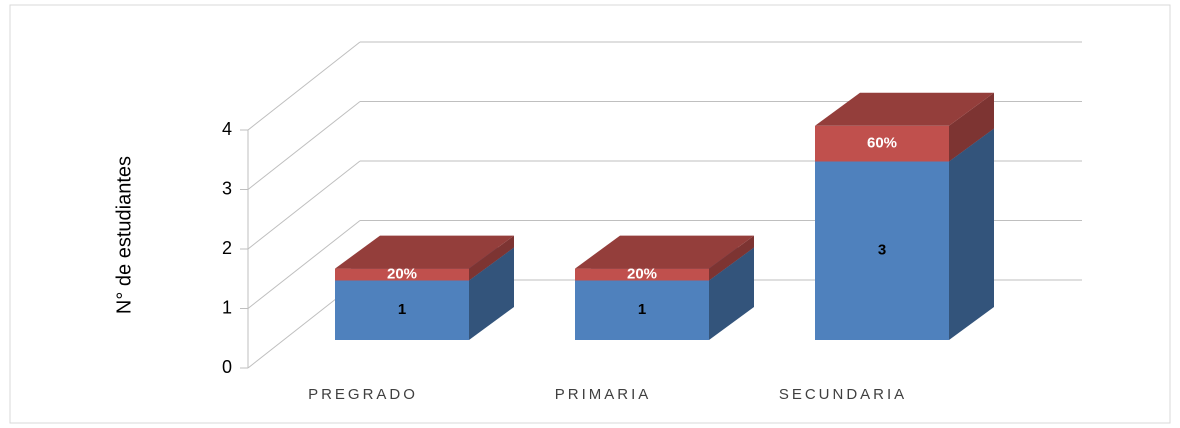  What do you see at coordinates (227, 307) in the screenshot?
I see `y-tick-label: 1` at bounding box center [227, 307].